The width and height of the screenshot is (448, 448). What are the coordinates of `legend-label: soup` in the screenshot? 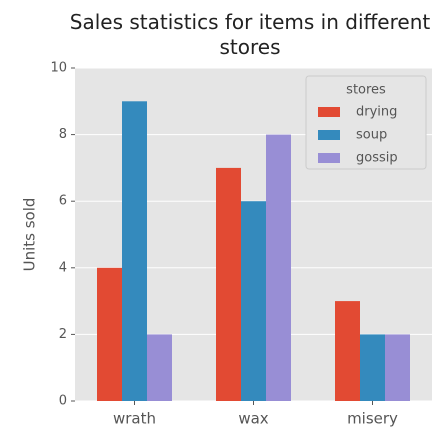 It's located at (371, 135).